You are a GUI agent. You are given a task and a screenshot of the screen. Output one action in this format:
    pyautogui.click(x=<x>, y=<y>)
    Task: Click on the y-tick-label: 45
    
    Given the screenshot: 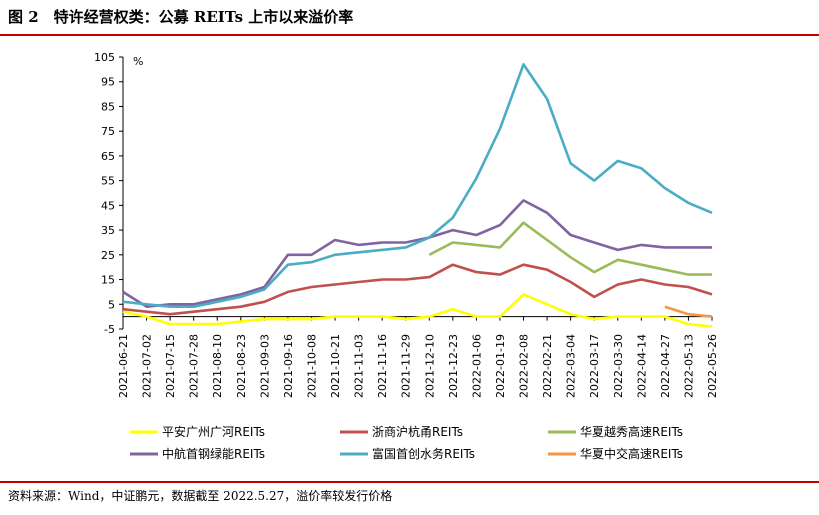 What is the action you would take?
    pyautogui.click(x=108, y=205)
    